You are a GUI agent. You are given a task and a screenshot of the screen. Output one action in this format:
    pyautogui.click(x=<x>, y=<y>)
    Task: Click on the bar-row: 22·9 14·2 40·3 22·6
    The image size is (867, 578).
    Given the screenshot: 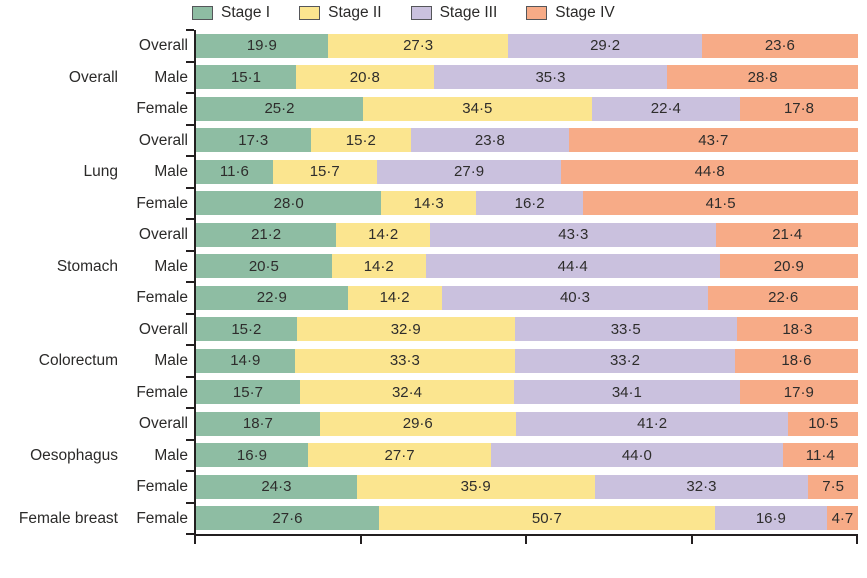 What is the action you would take?
    pyautogui.click(x=527, y=297)
    